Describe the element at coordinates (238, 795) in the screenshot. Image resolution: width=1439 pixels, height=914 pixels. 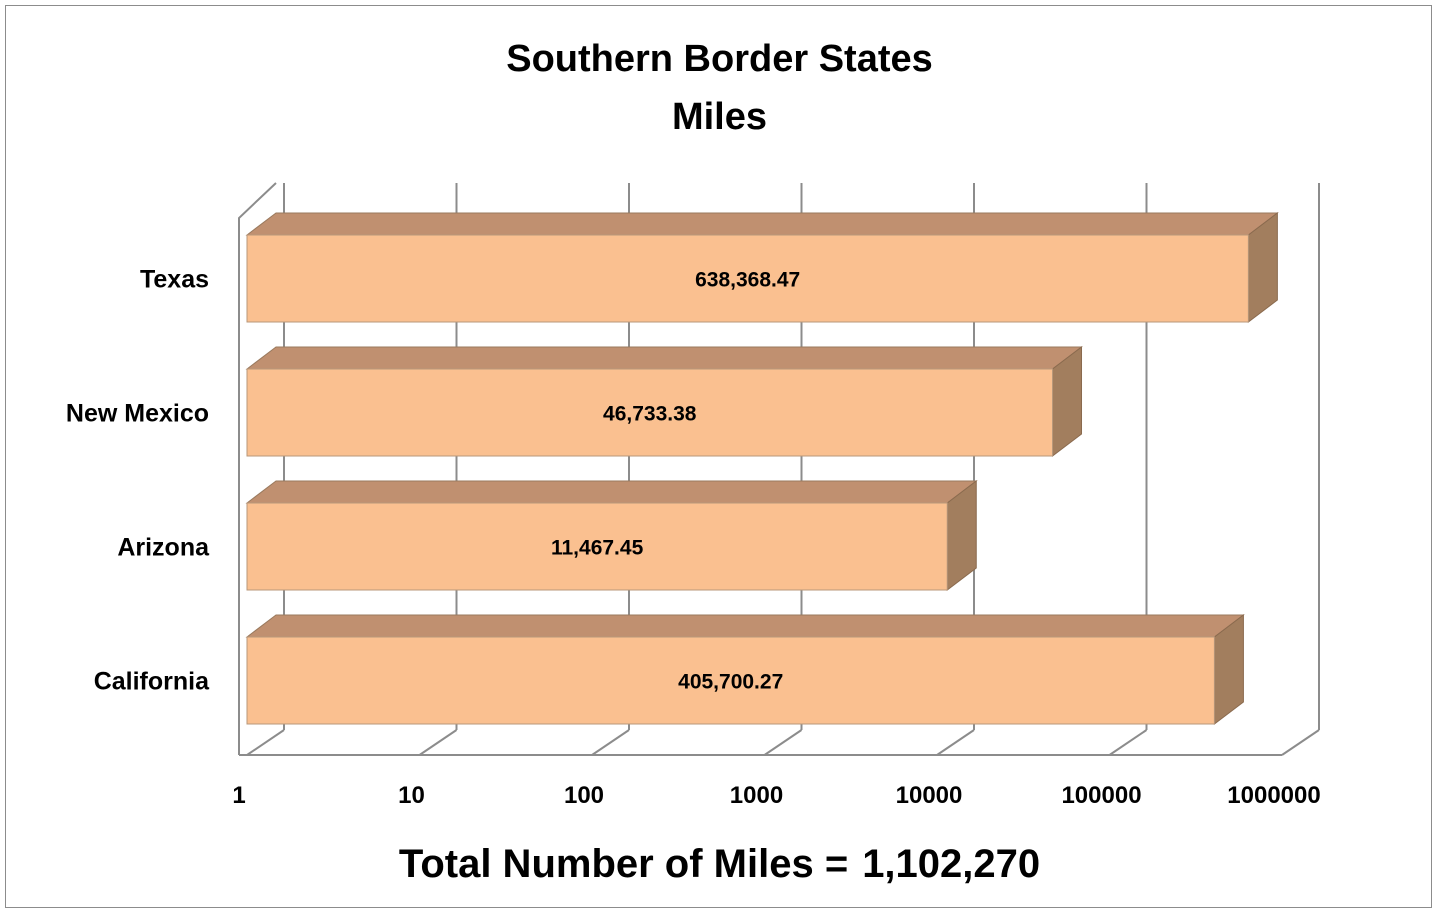
I see `x-tick-label-0: 1` at that location.